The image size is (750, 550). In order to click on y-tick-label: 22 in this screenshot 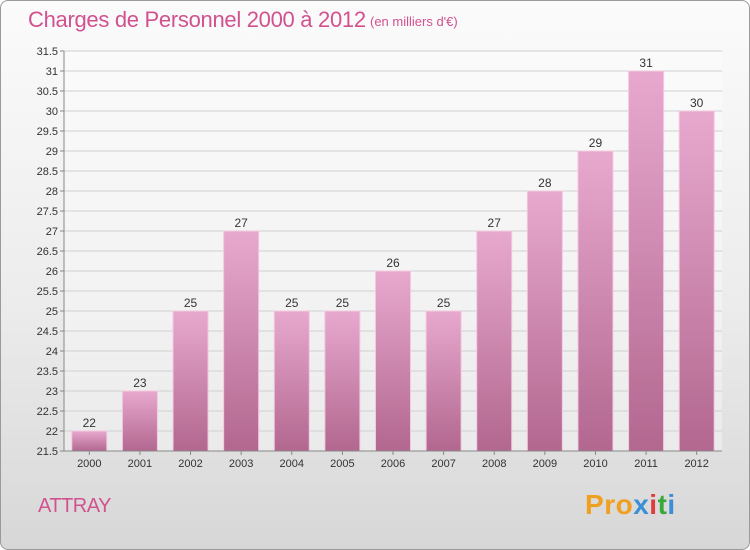, I will do `click(52, 432)`.